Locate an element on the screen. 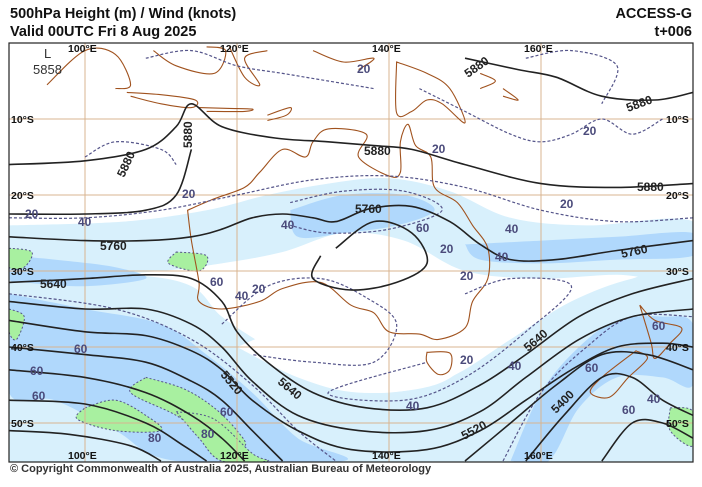 The width and height of the screenshot is (702, 487). valid-time: Valid 00UTC Fri 8 Aug 2025 is located at coordinates (103, 32).